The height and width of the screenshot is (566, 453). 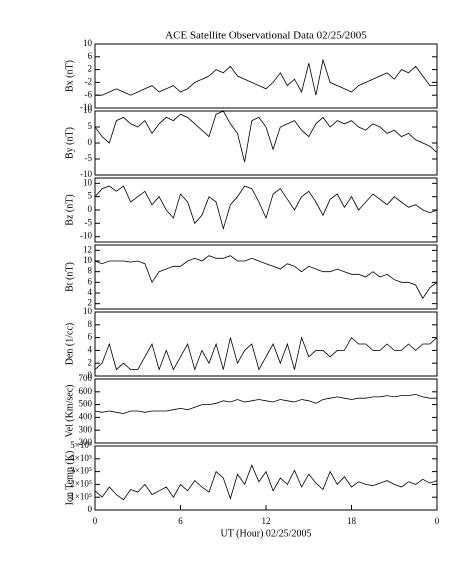 I want to click on y-axis-label: Bt (nT), so click(x=69, y=277).